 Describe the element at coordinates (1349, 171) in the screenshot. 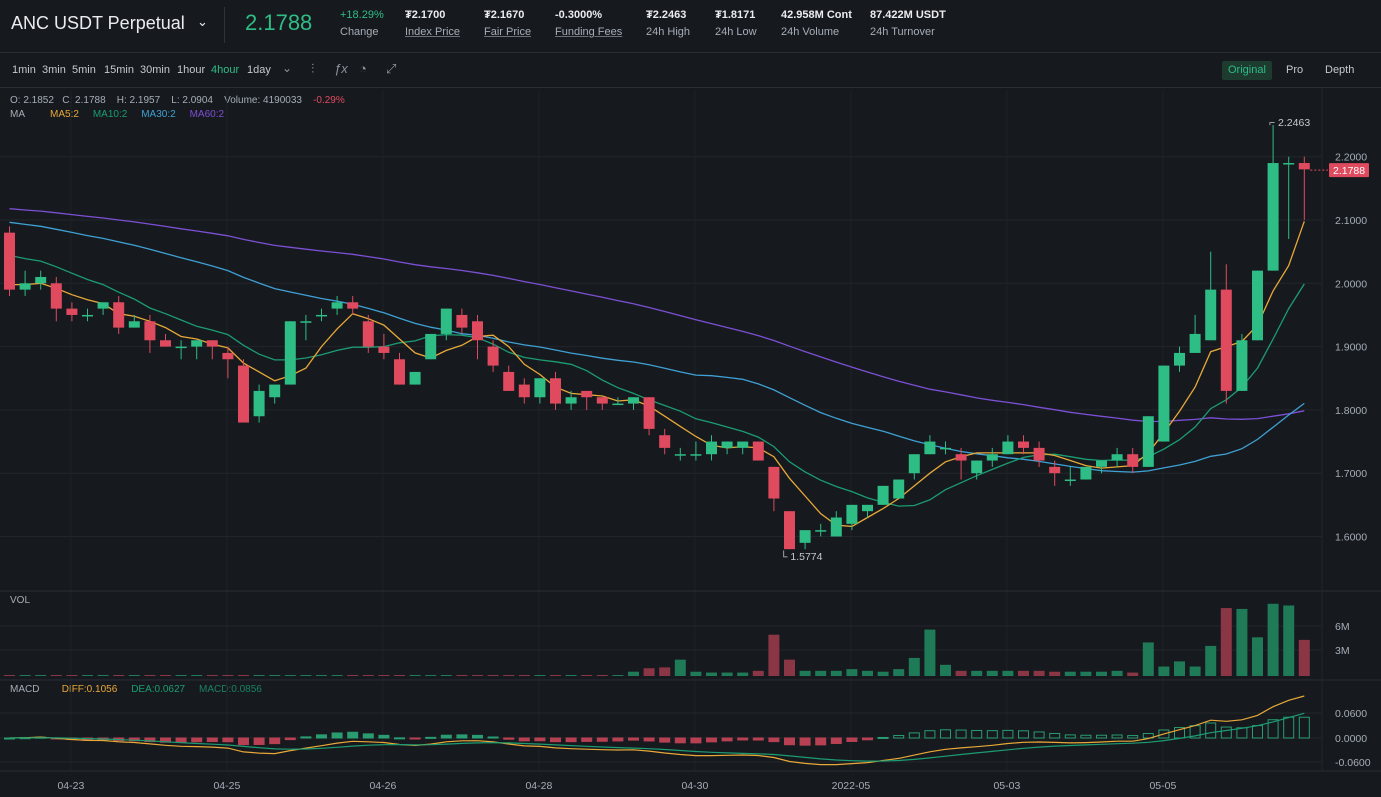

I see `current-price-text: 2.1788` at that location.